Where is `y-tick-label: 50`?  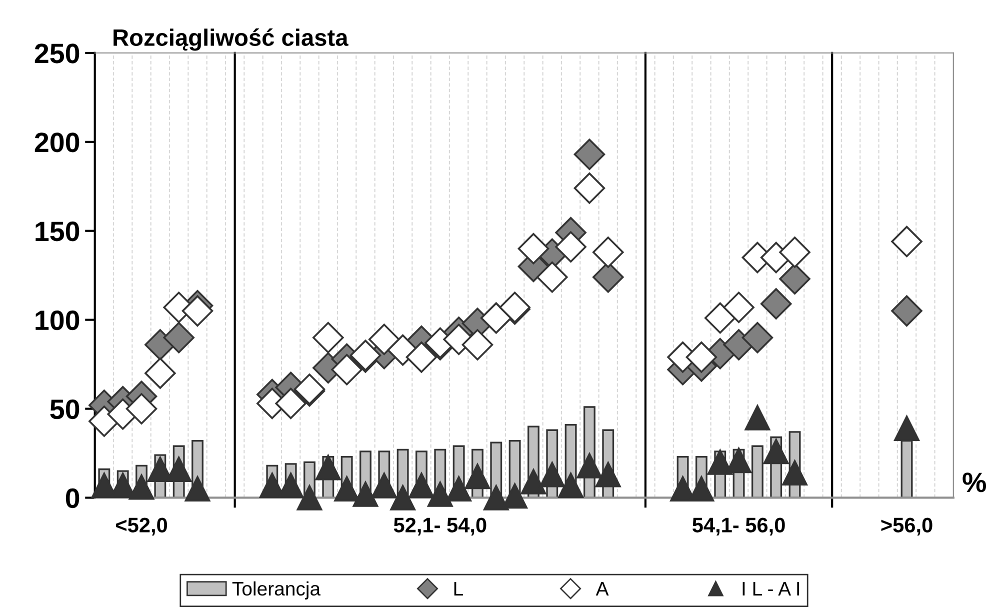 y-tick-label: 50 is located at coordinates (65, 409).